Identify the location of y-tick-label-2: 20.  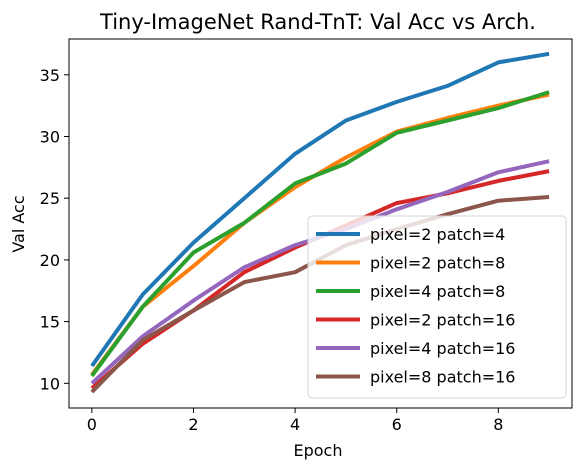
(50, 260).